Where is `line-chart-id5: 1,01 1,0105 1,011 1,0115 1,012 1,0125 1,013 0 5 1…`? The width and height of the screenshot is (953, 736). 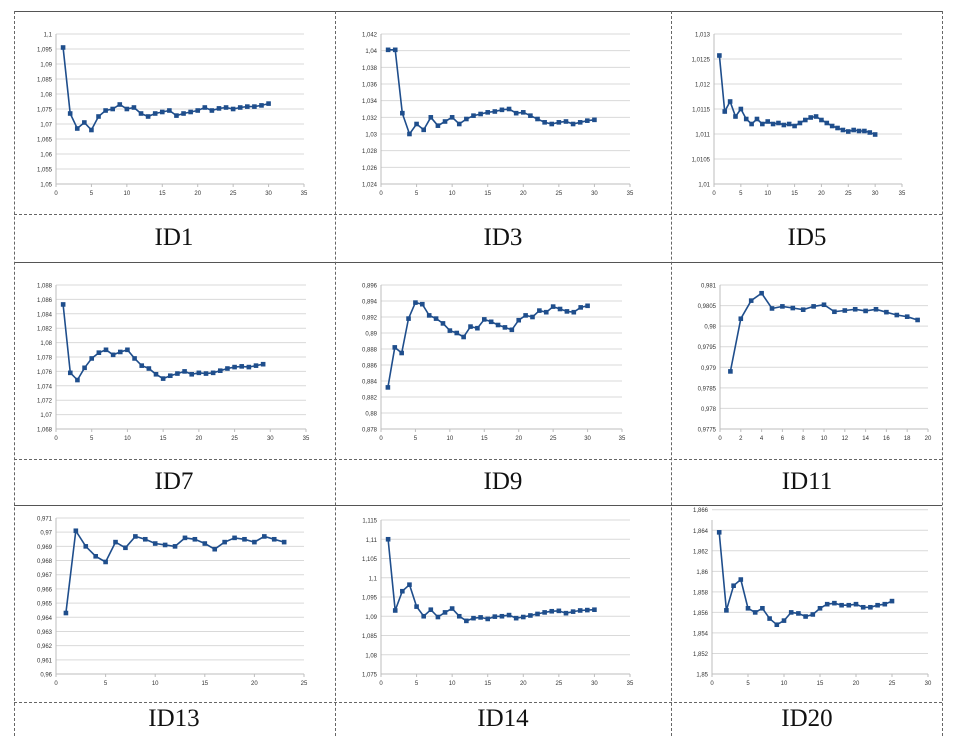 line-chart-id5: 1,01 1,0105 1,011 1,0115 1,012 1,0125 1,013 0 5 1… is located at coordinates (799, 115).